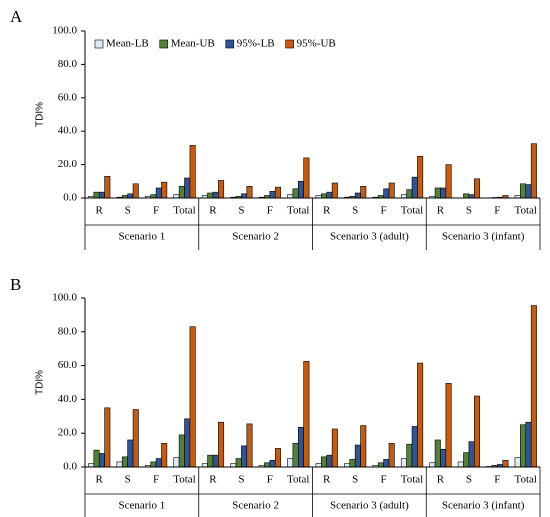 This screenshot has width=550, height=517. Describe the element at coordinates (127, 44) in the screenshot. I see `legend-label: Mean-LB` at that location.